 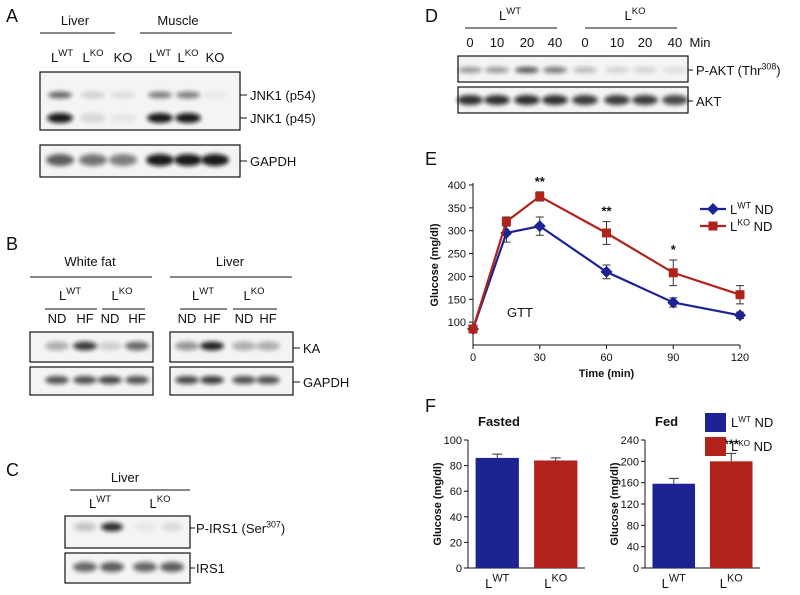 What do you see at coordinates (459, 569) in the screenshot?
I see `y-tick-label: 0` at bounding box center [459, 569].